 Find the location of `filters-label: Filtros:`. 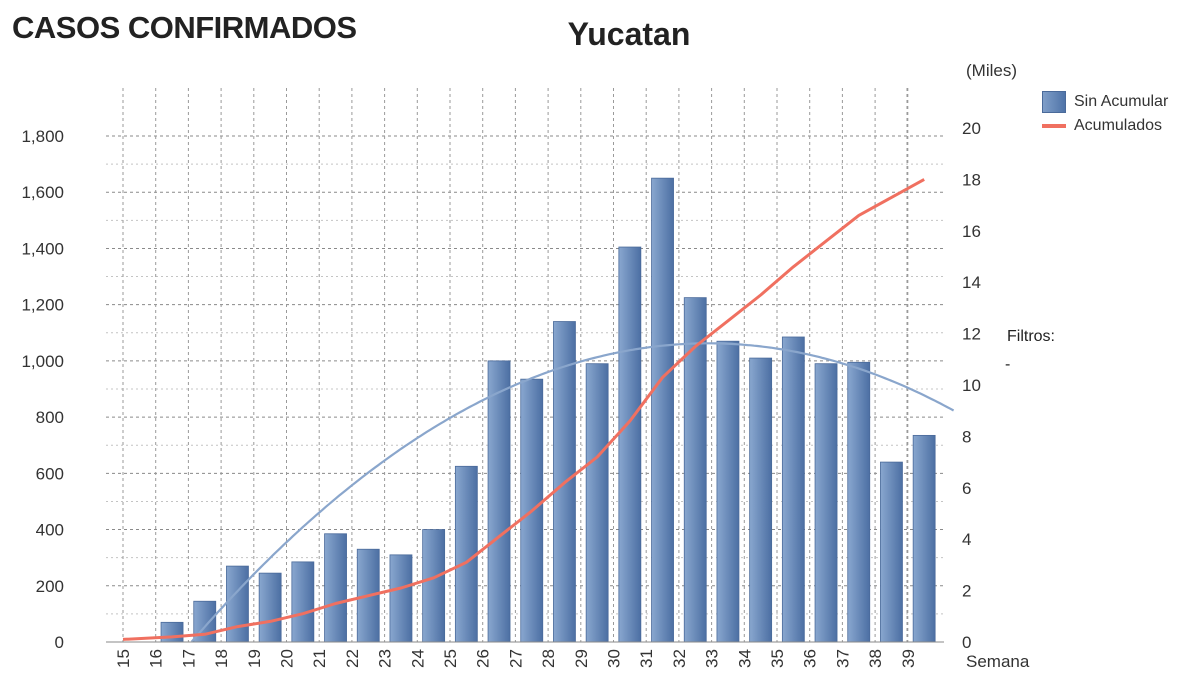

filters-label: Filtros: is located at coordinates (1031, 336).